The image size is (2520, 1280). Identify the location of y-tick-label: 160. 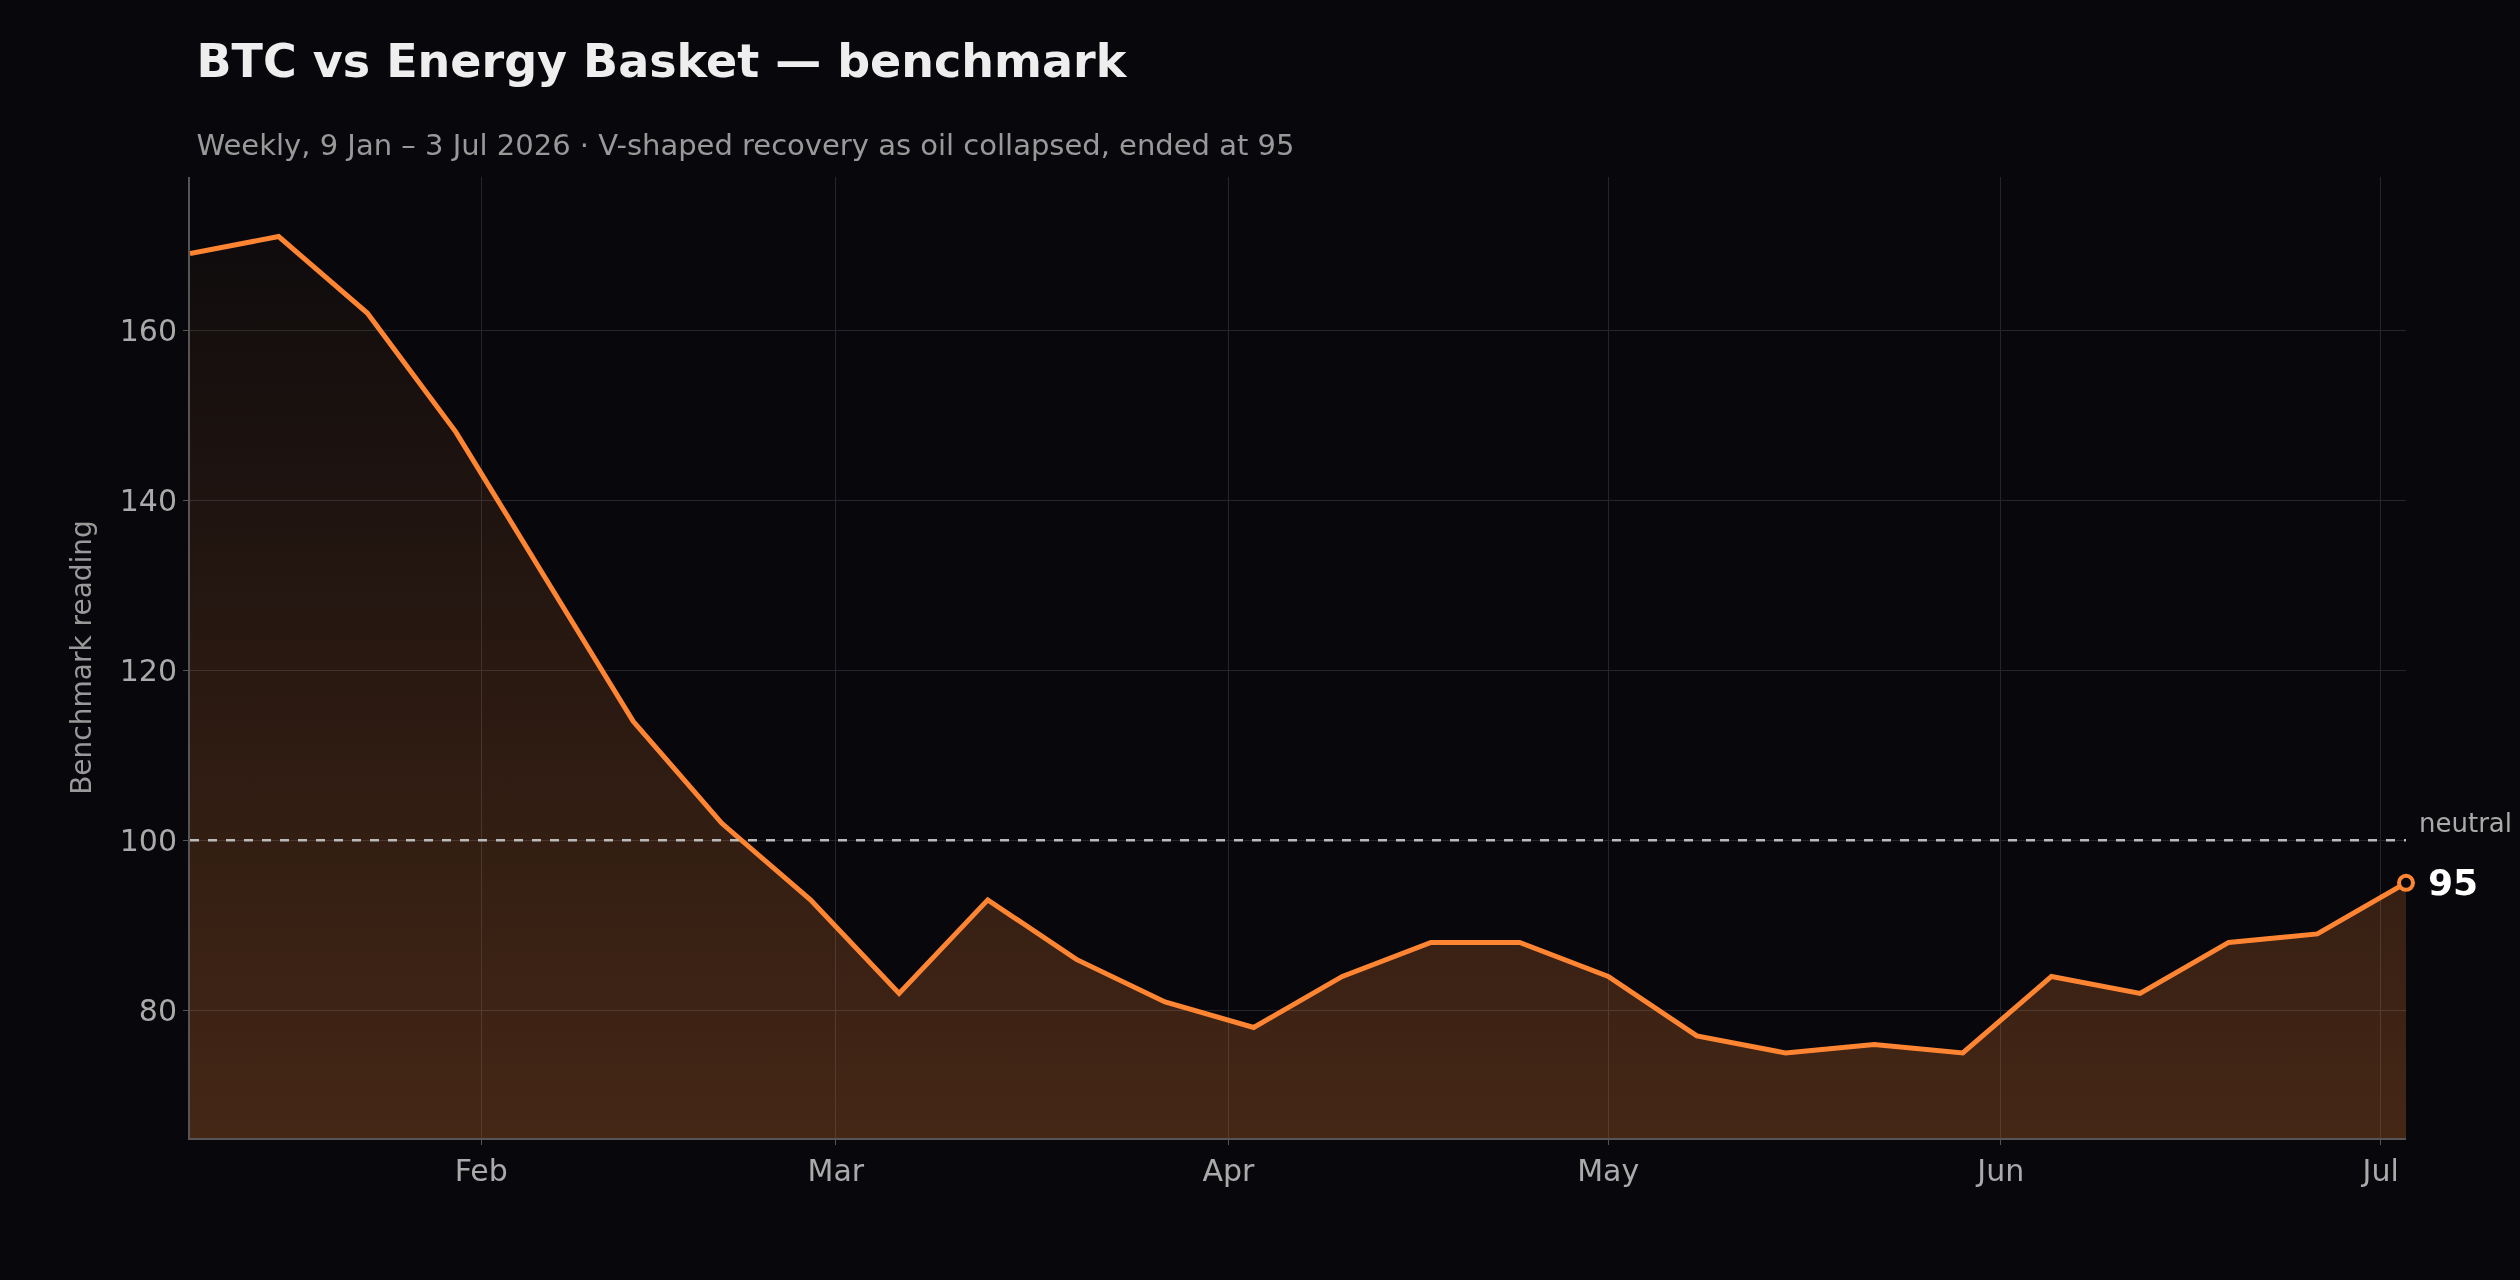
(148, 330).